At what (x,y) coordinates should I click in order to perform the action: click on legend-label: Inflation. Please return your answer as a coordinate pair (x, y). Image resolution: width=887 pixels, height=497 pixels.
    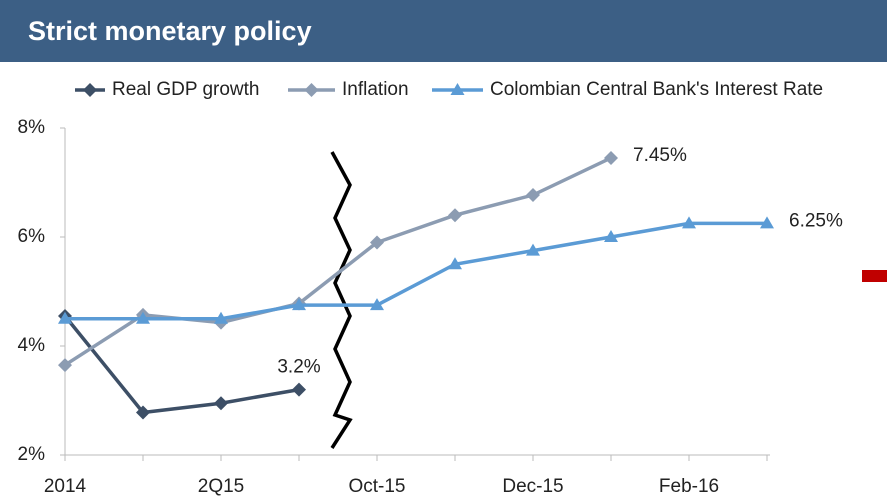
    Looking at the image, I should click on (375, 89).